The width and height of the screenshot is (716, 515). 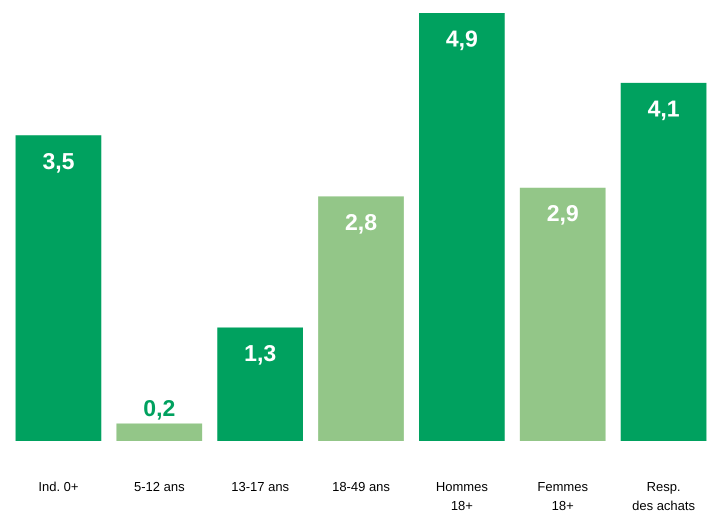 What do you see at coordinates (562, 496) in the screenshot?
I see `x-tick-label: Femmes 18+` at bounding box center [562, 496].